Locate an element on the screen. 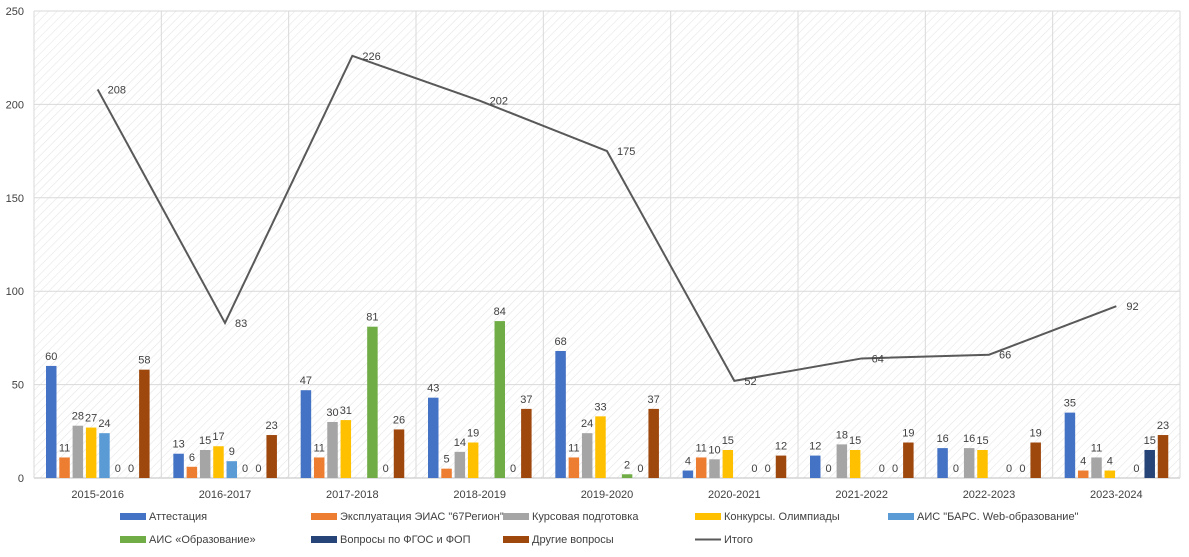 This screenshot has height=557, width=1189. bar-value-label: 58 is located at coordinates (144, 361).